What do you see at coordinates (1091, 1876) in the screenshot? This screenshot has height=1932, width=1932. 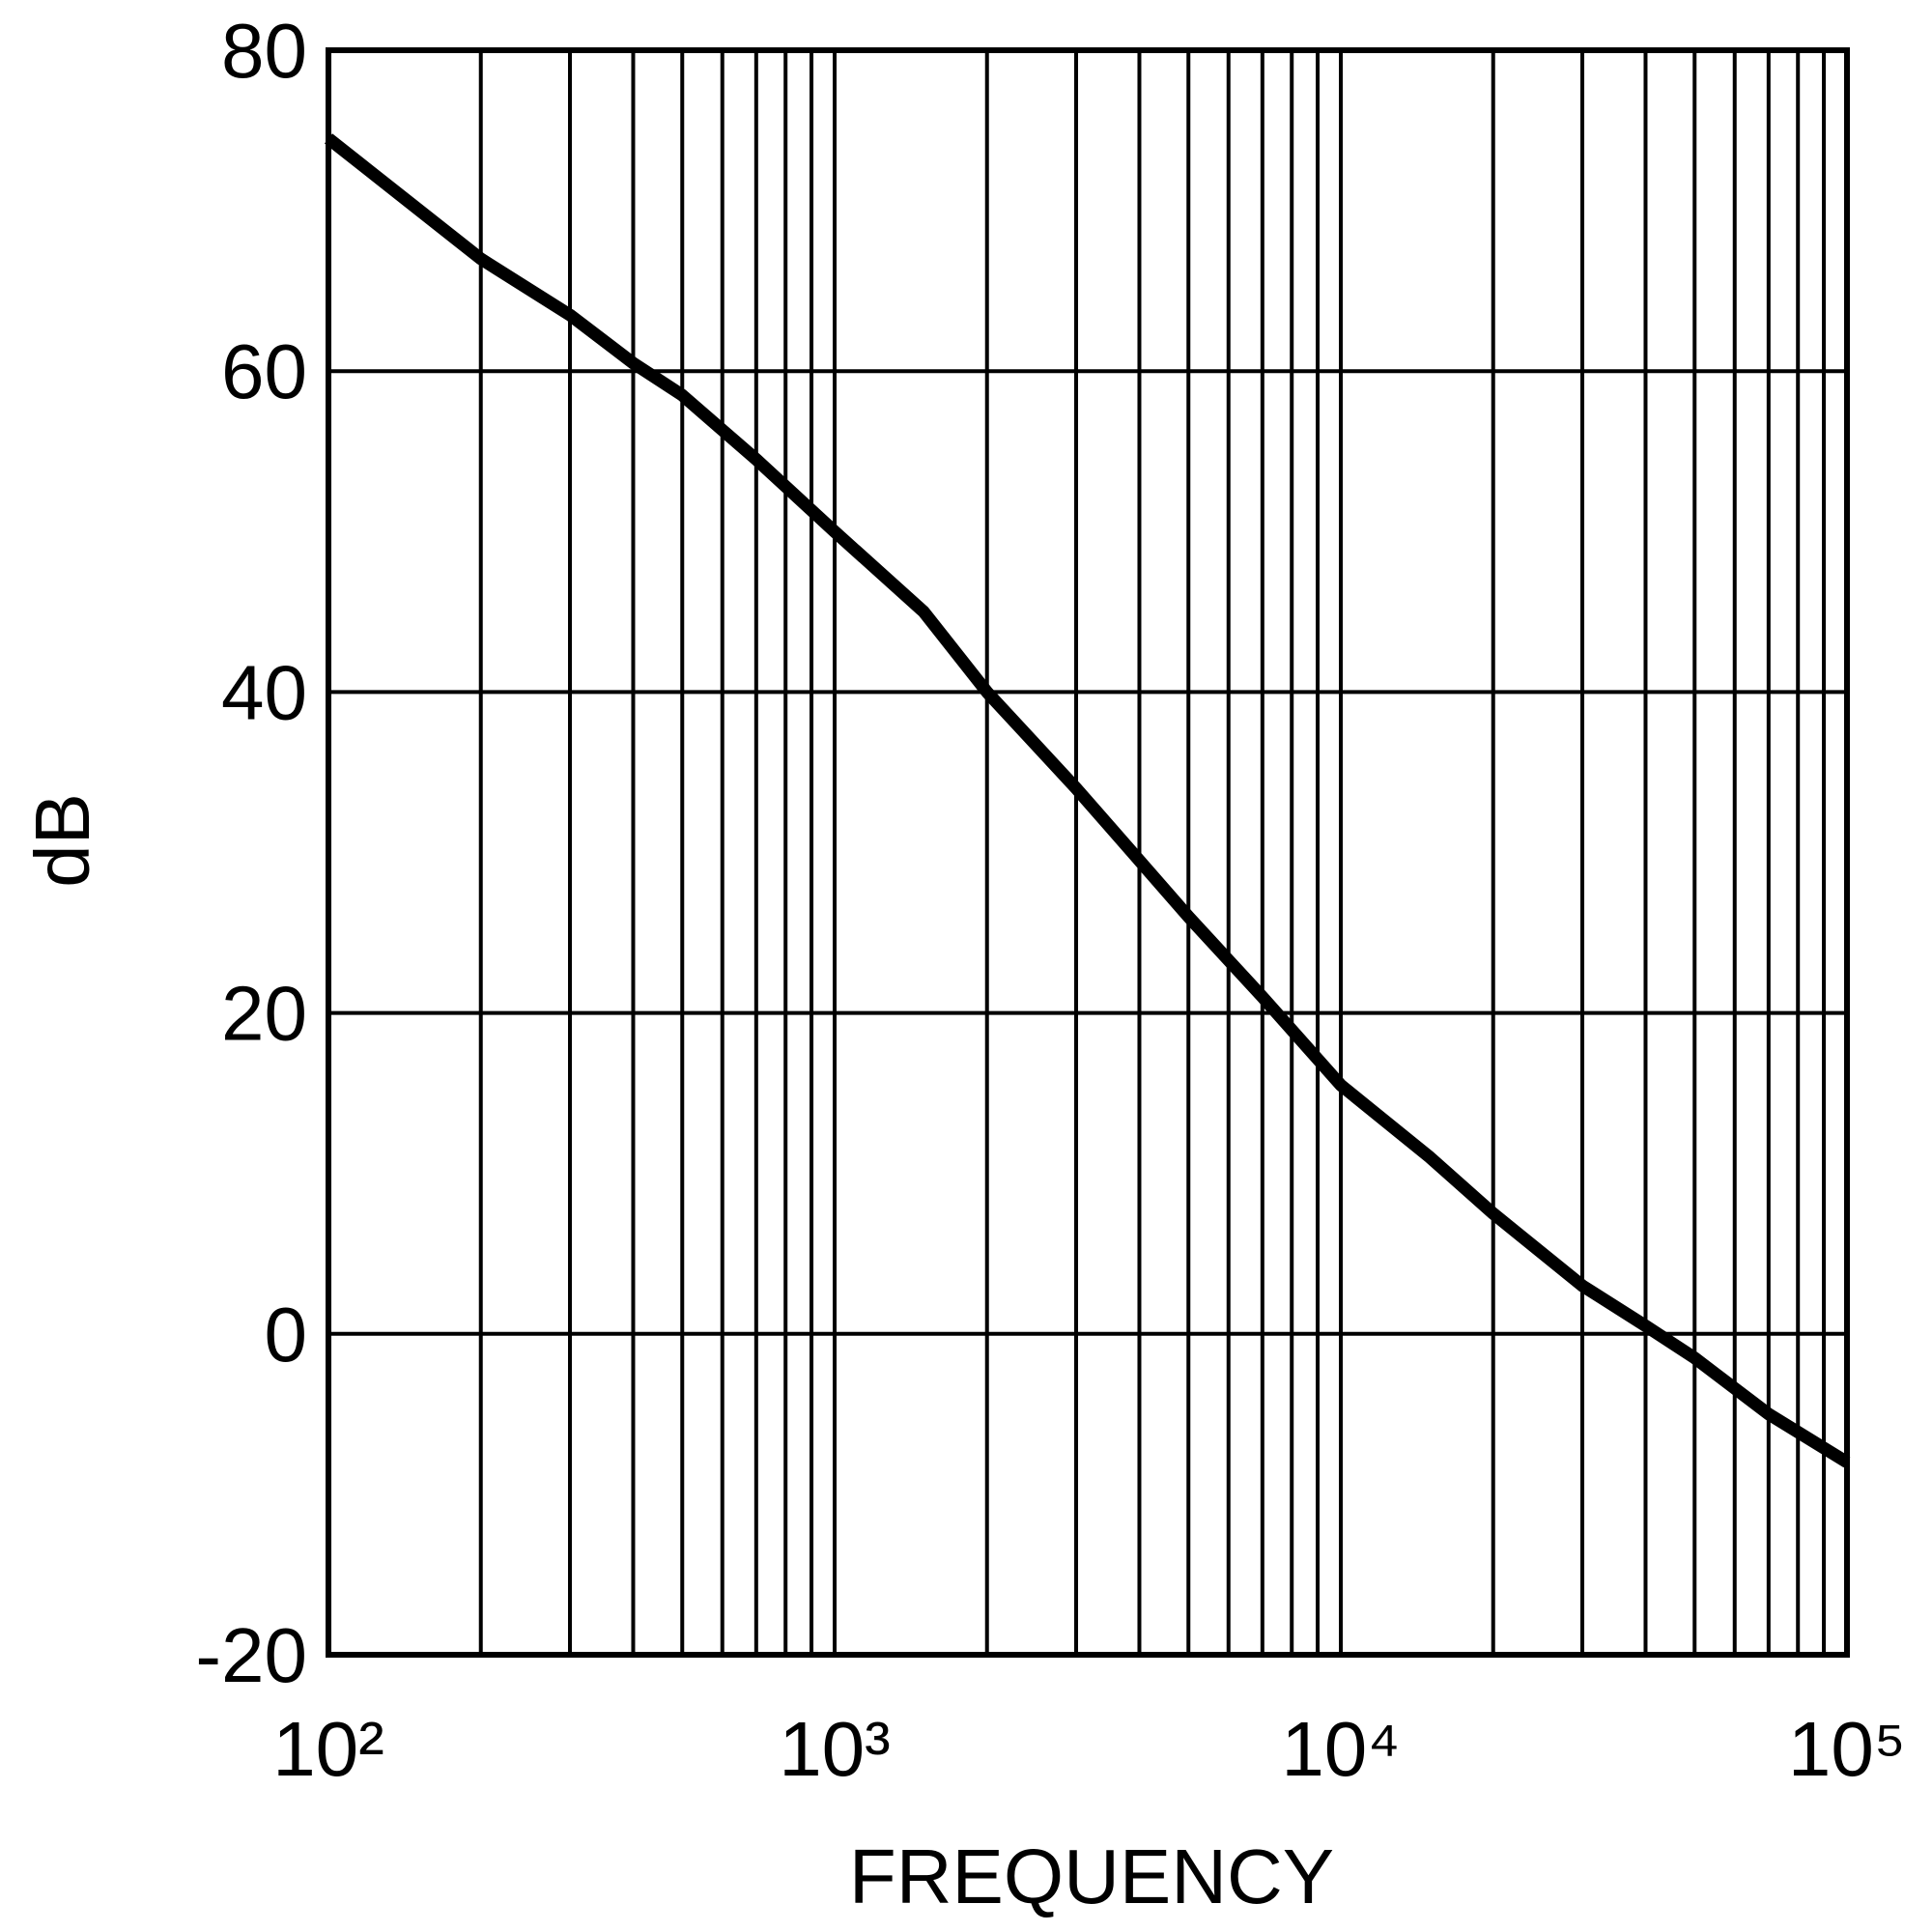 I see `x-axis-label: FREQUENCY` at bounding box center [1091, 1876].